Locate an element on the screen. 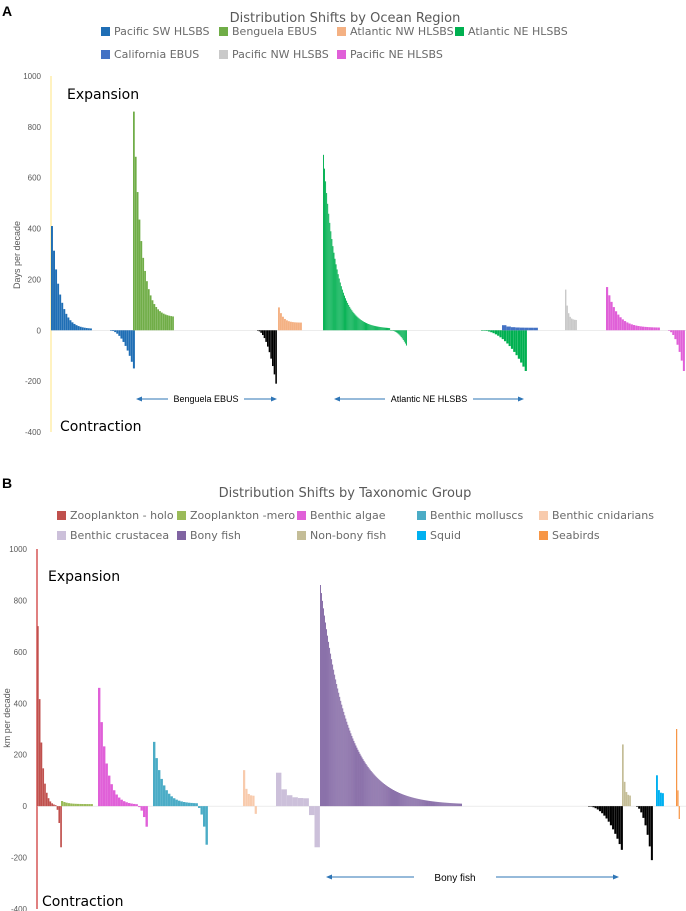 The image size is (686, 911). panel-a-y-axis-label: Days per decade is located at coordinates (17, 255).